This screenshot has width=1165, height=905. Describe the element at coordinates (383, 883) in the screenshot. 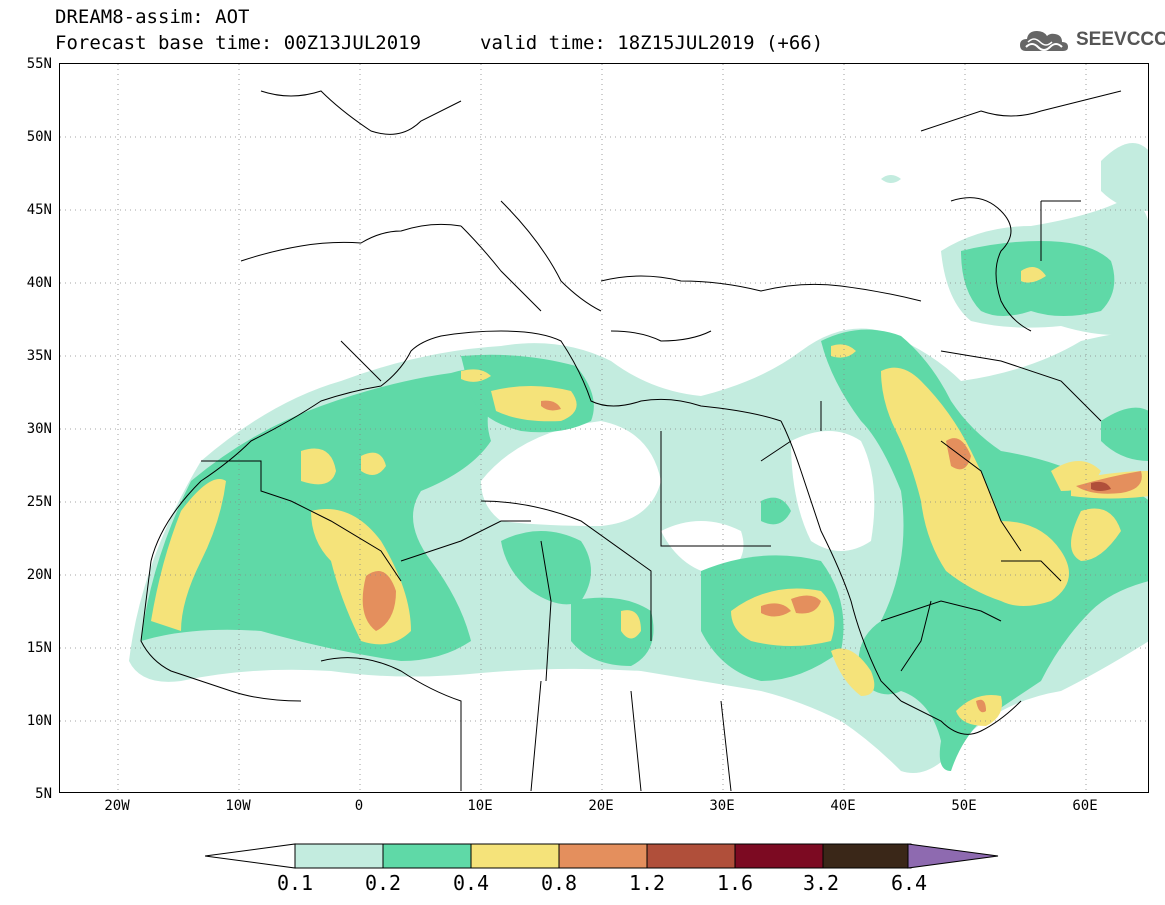

I see `colorbar-label: 0.2` at that location.